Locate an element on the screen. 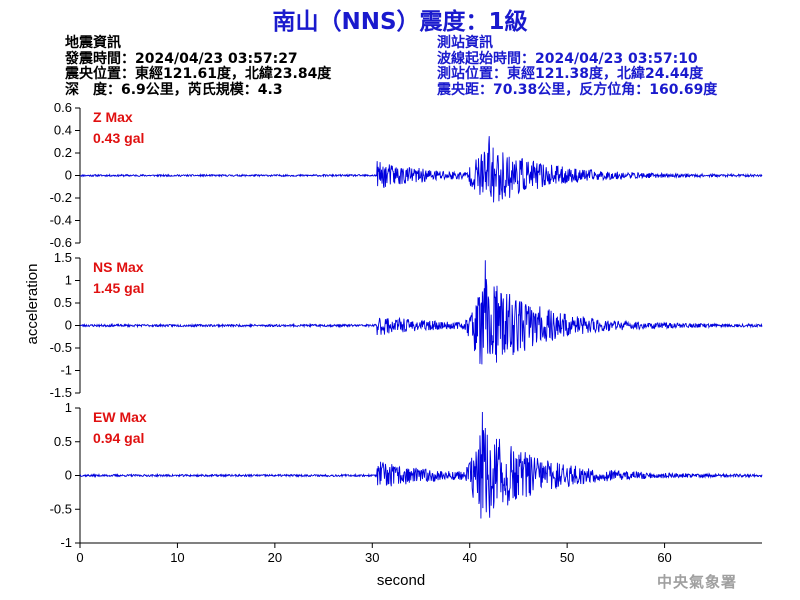  cwa-watermark: 中央氣象署 is located at coordinates (697, 582).